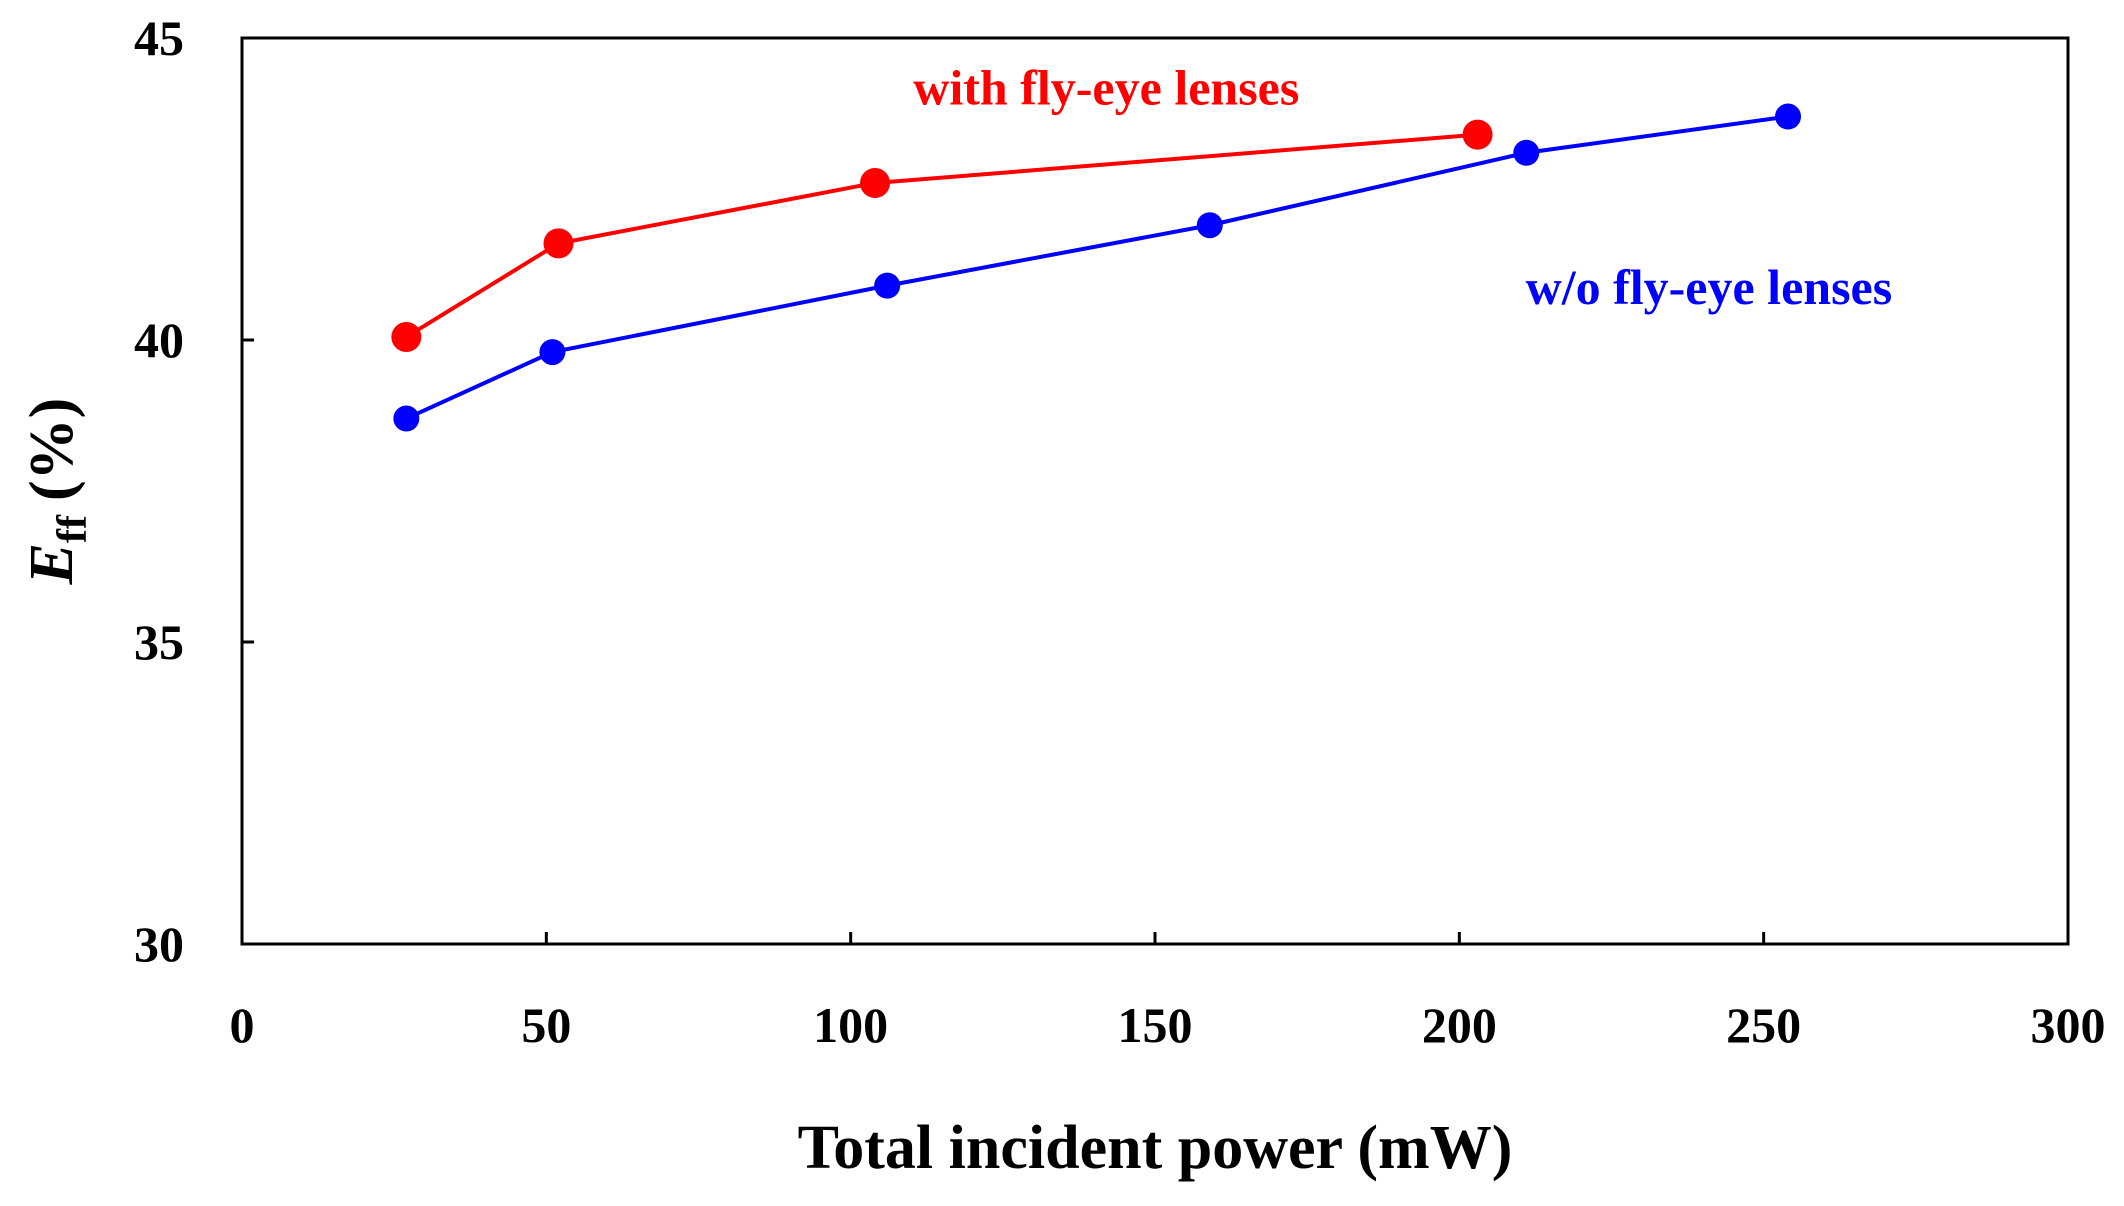 The width and height of the screenshot is (2124, 1206). Describe the element at coordinates (52, 564) in the screenshot. I see `y-axis-title-main: E` at that location.